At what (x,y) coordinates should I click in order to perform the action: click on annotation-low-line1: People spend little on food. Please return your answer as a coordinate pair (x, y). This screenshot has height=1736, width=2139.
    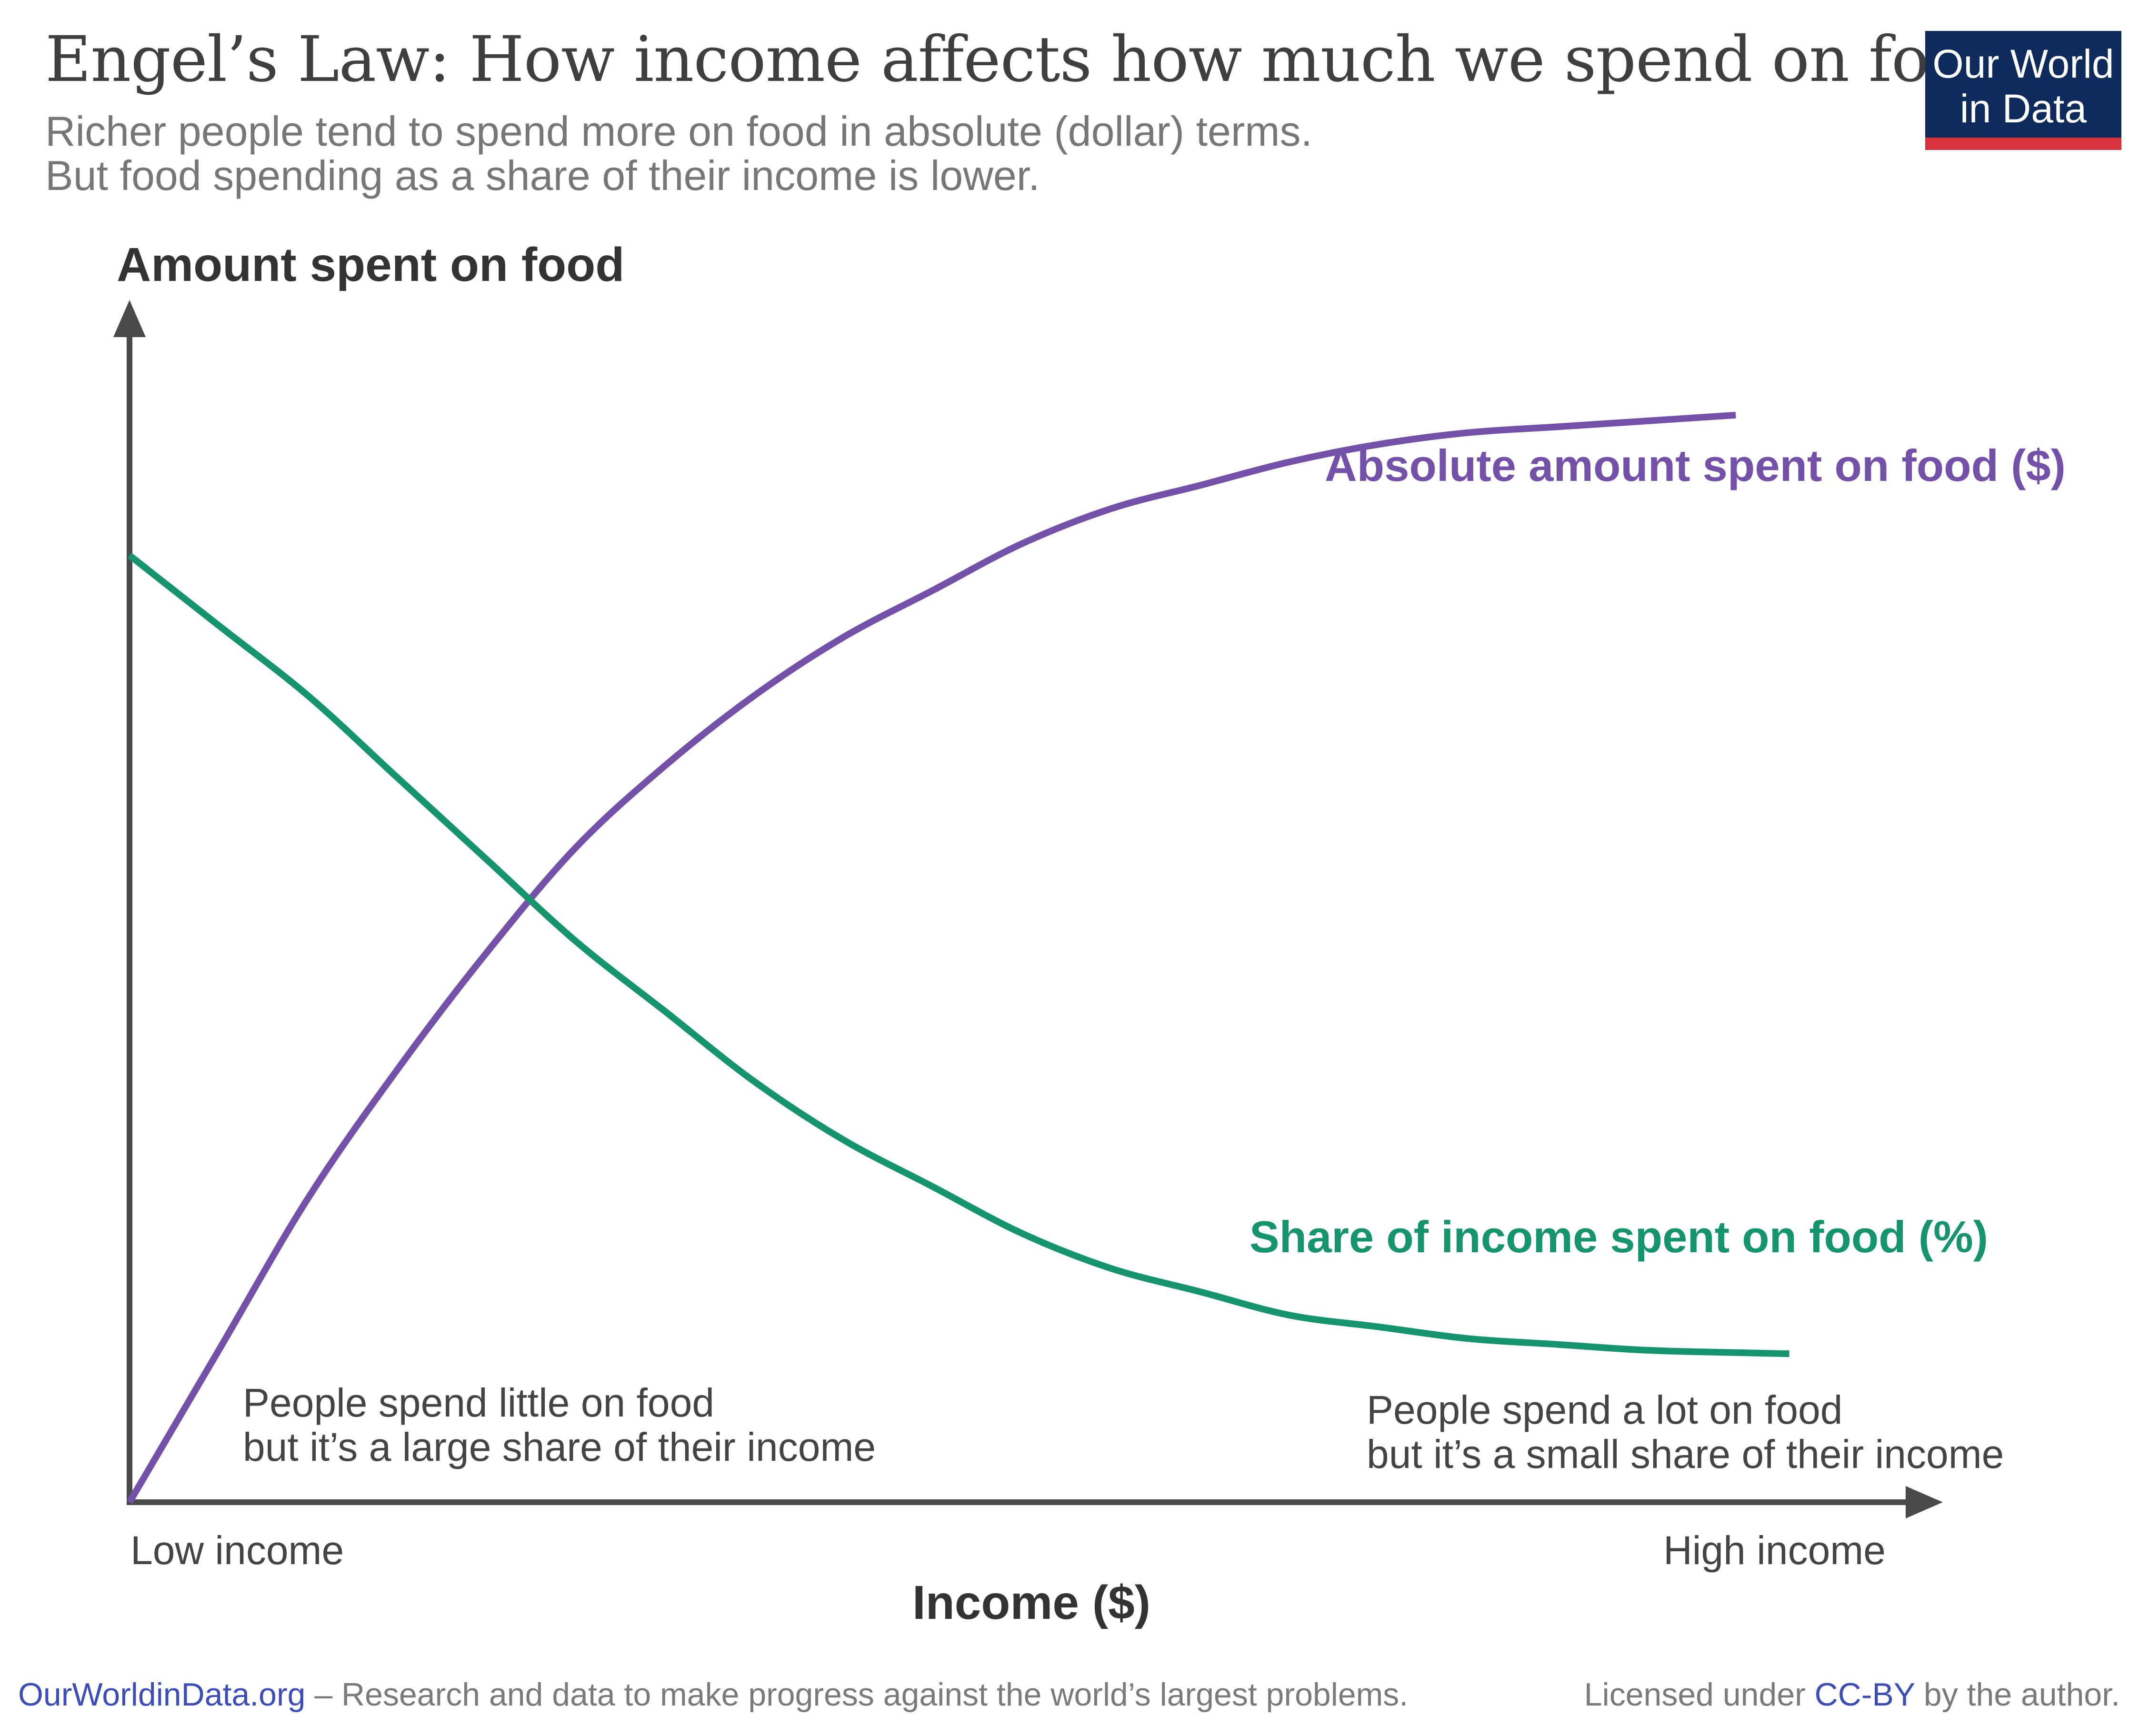
    Looking at the image, I should click on (478, 1402).